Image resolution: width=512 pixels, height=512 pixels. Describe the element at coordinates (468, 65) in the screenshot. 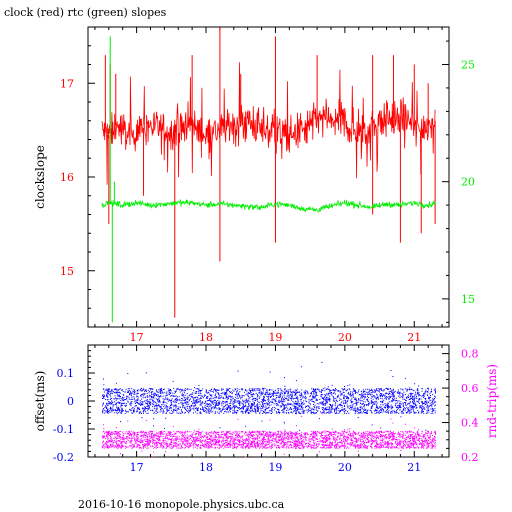

I see `top-y2-tick-label: 25` at that location.